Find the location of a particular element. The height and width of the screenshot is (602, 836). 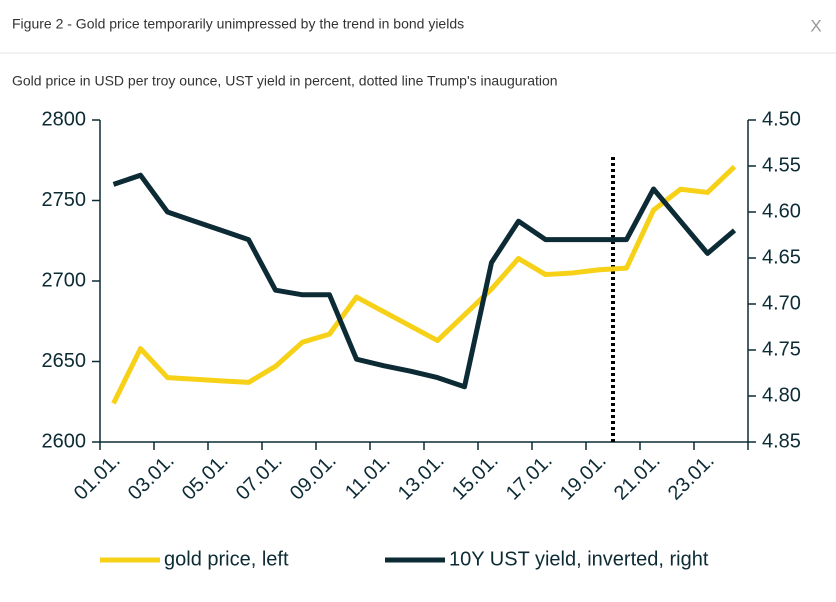

x-tick-label: 17.01. is located at coordinates (529, 477).